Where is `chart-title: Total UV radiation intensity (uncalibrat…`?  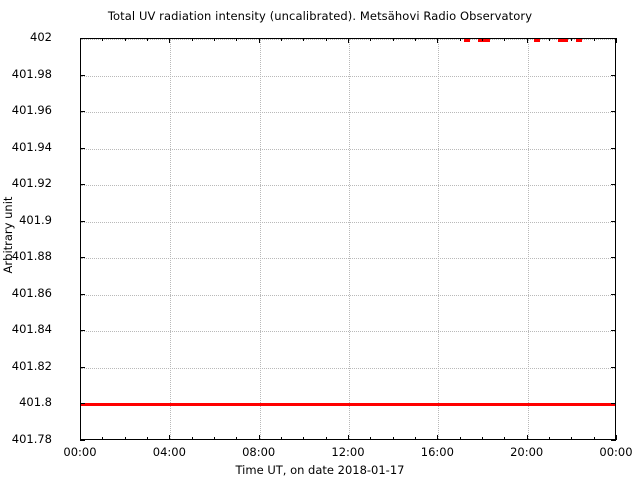 chart-title: Total UV radiation intensity (uncalibrat… is located at coordinates (320, 16).